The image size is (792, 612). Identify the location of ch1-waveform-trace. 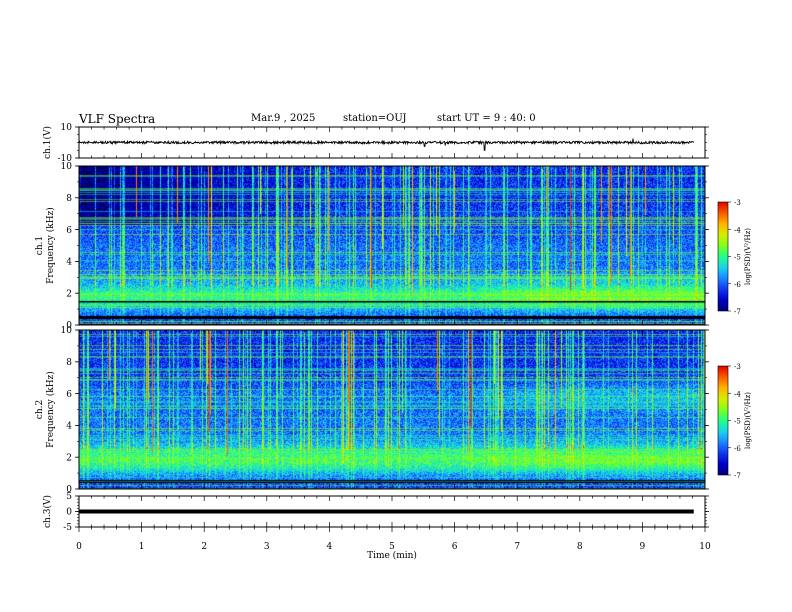
(386, 144).